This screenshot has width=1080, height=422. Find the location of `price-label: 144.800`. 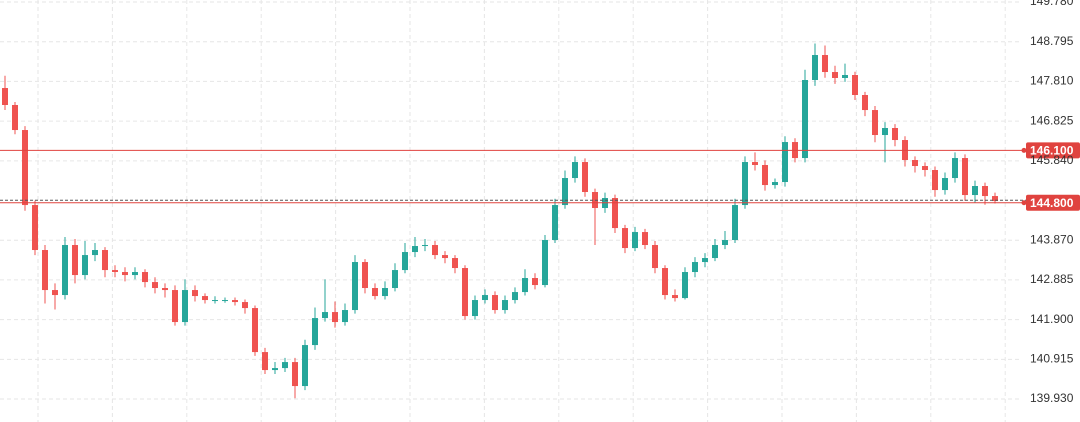

price-label: 144.800 is located at coordinates (1052, 203).